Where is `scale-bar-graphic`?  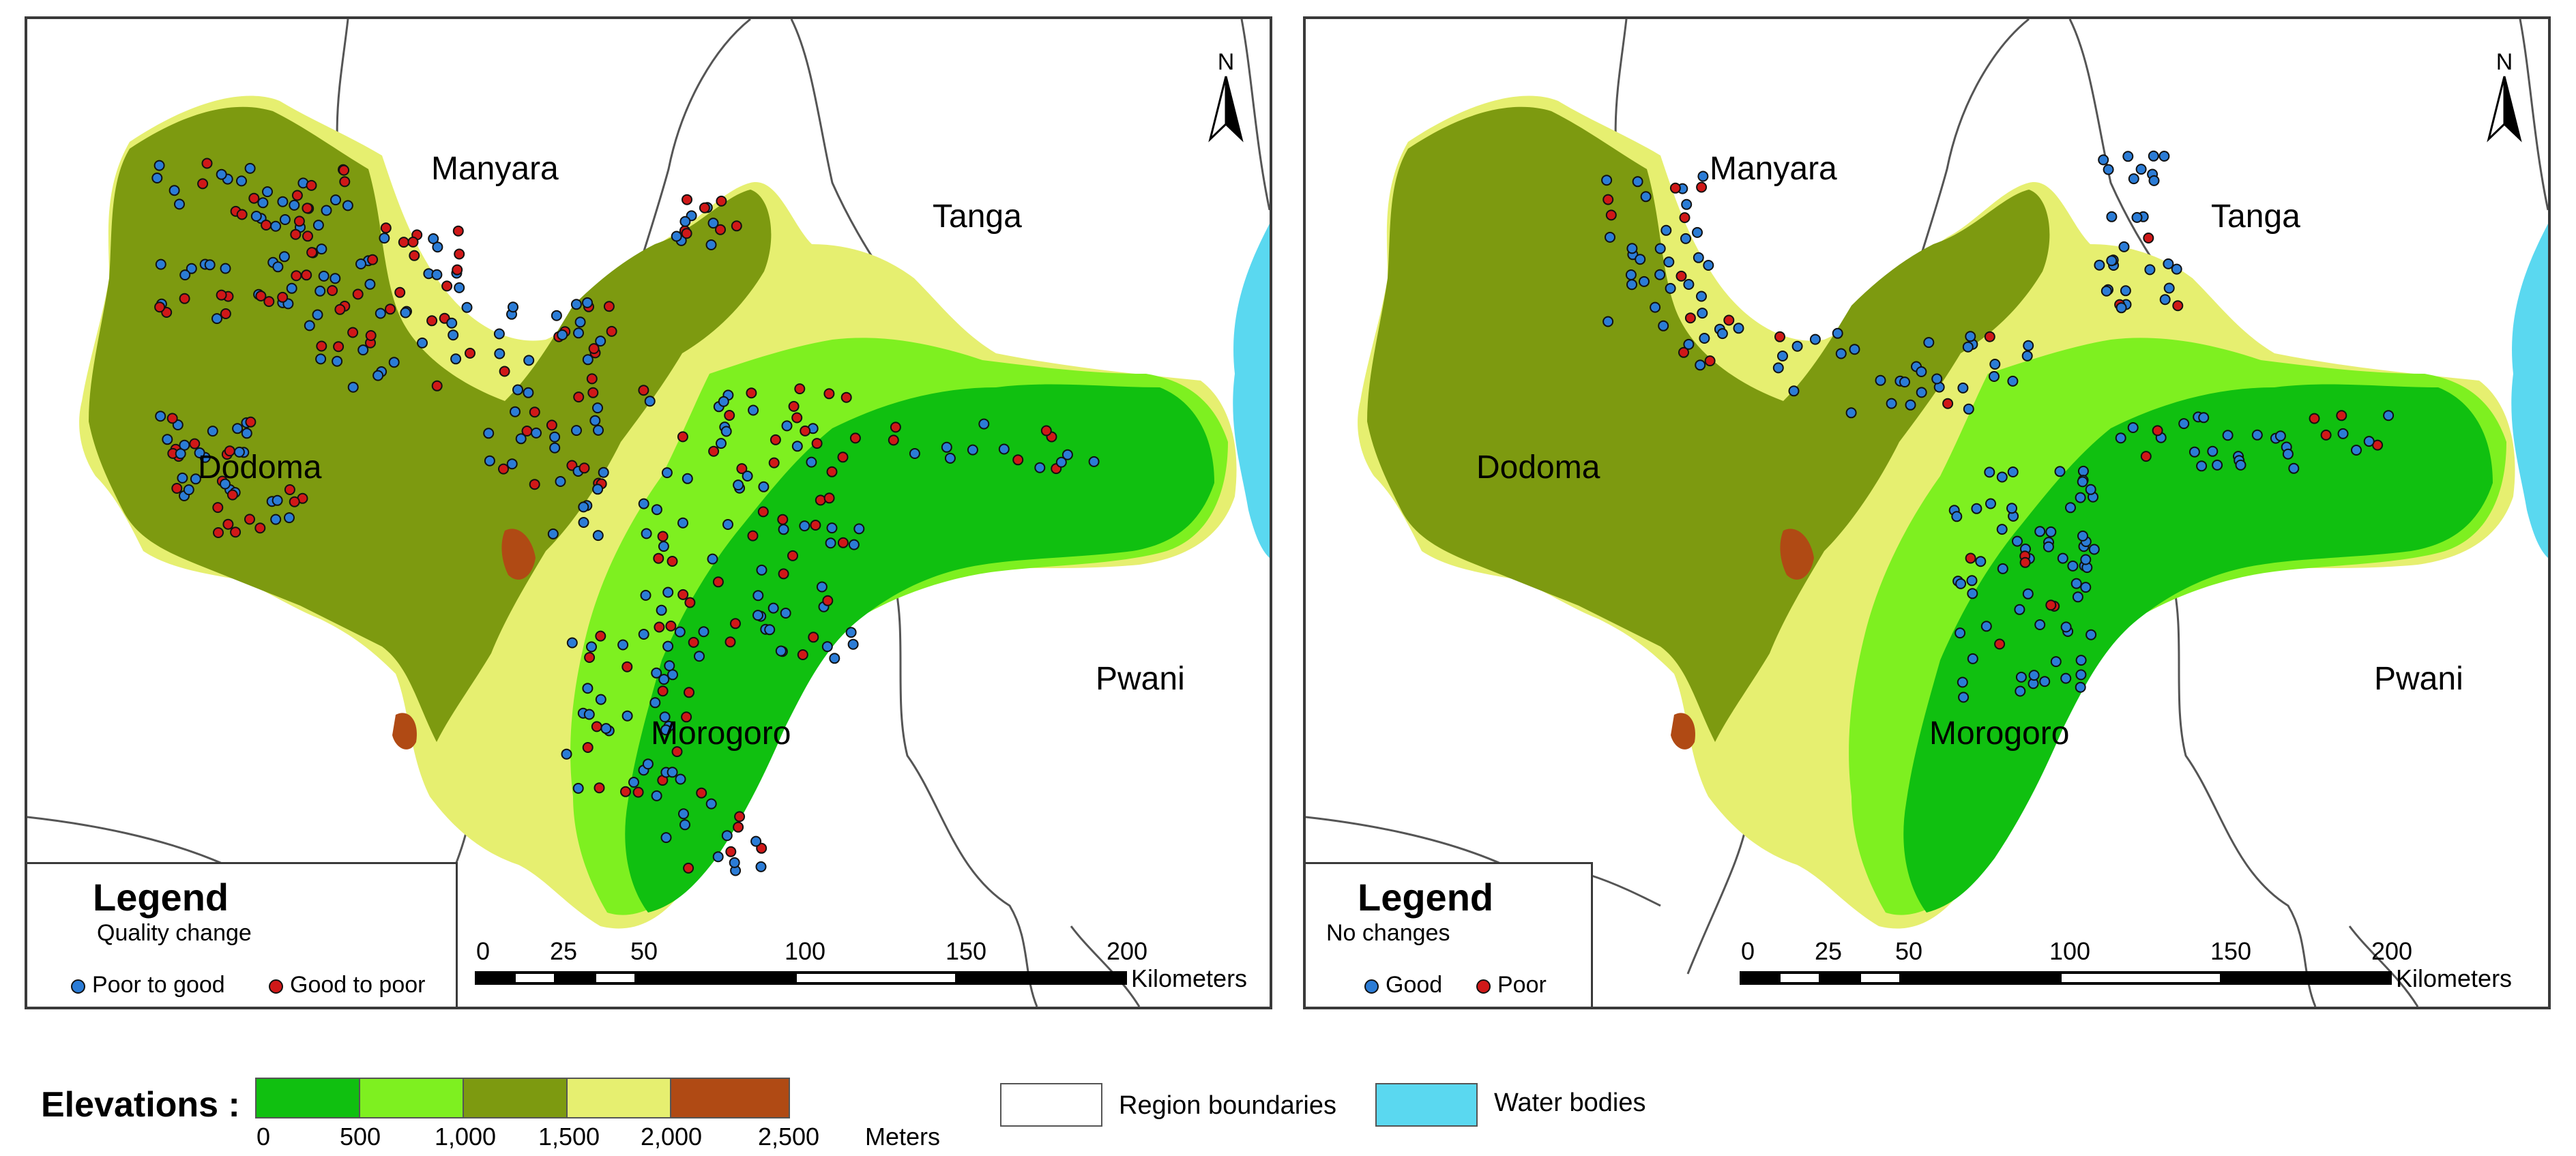
scale-bar-graphic is located at coordinates (2066, 978).